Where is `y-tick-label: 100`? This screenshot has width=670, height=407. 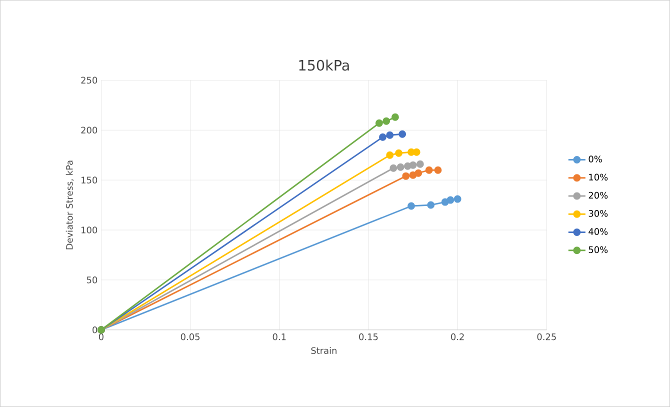 y-tick-label: 100 is located at coordinates (90, 230).